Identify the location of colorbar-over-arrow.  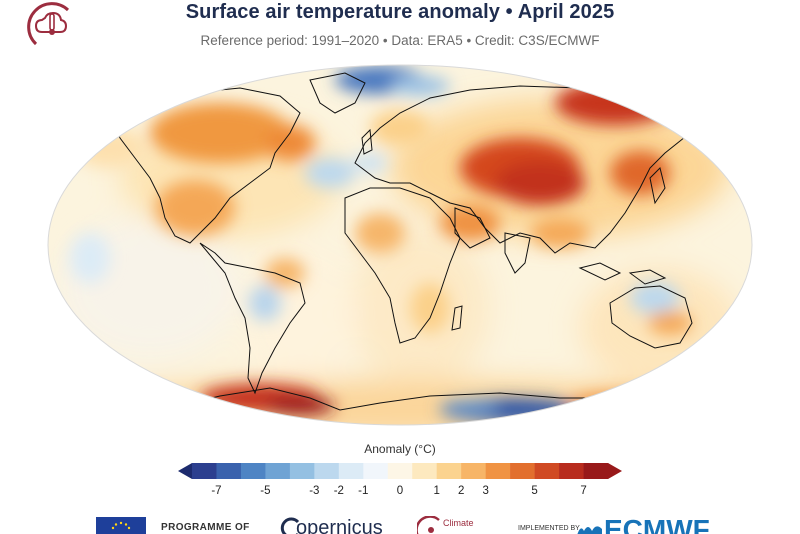
(615, 471).